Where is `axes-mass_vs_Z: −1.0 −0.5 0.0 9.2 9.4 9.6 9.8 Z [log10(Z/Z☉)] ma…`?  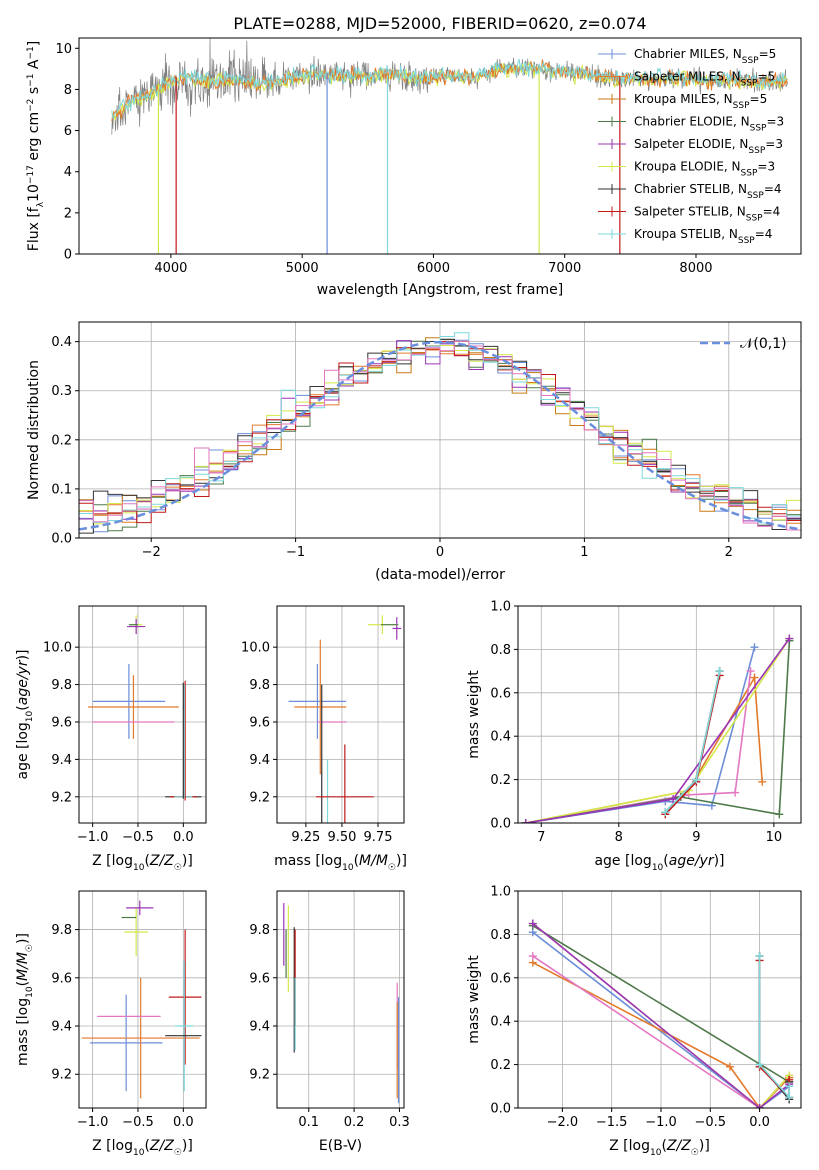 axes-mass_vs_Z: −1.0 −0.5 0.0 9.2 9.4 9.6 9.8 Z [log10(Z/Z☉)] ma… is located at coordinates (111, 1024).